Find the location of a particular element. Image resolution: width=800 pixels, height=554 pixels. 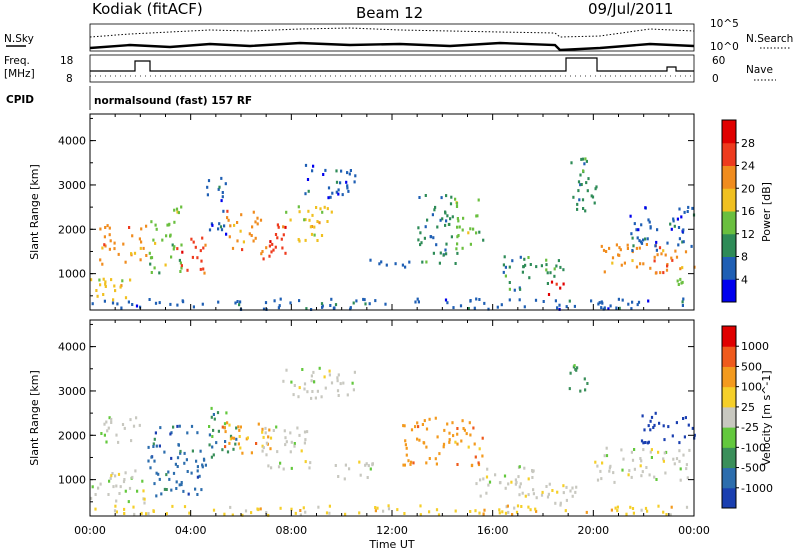

power-colorbar-label: 20 is located at coordinates (748, 188).